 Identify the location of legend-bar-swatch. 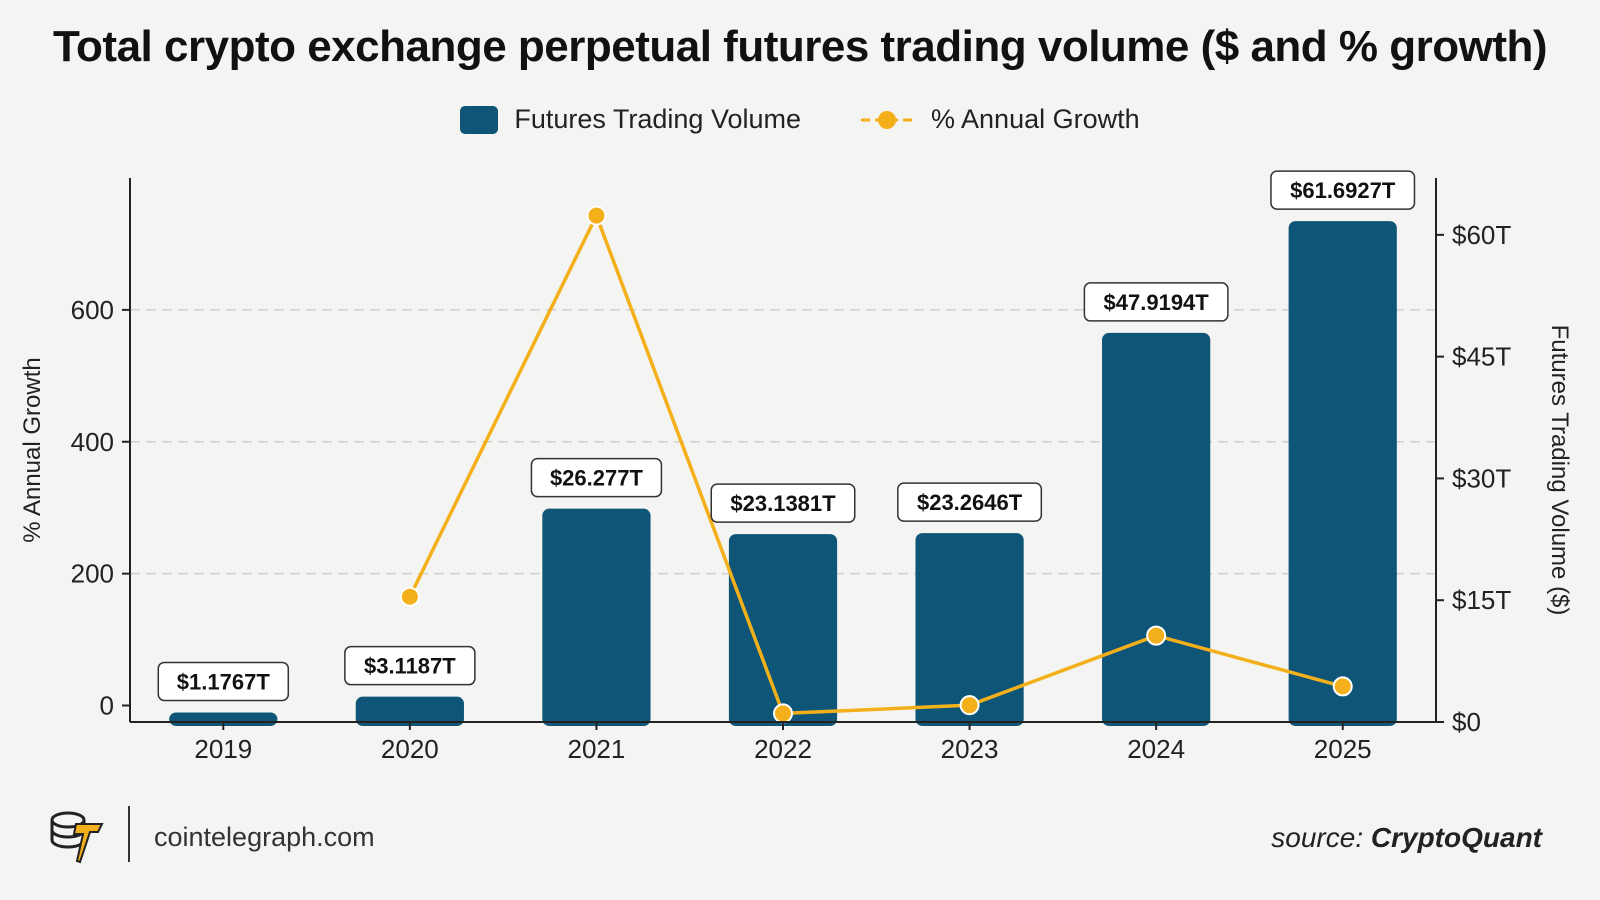
(479, 119).